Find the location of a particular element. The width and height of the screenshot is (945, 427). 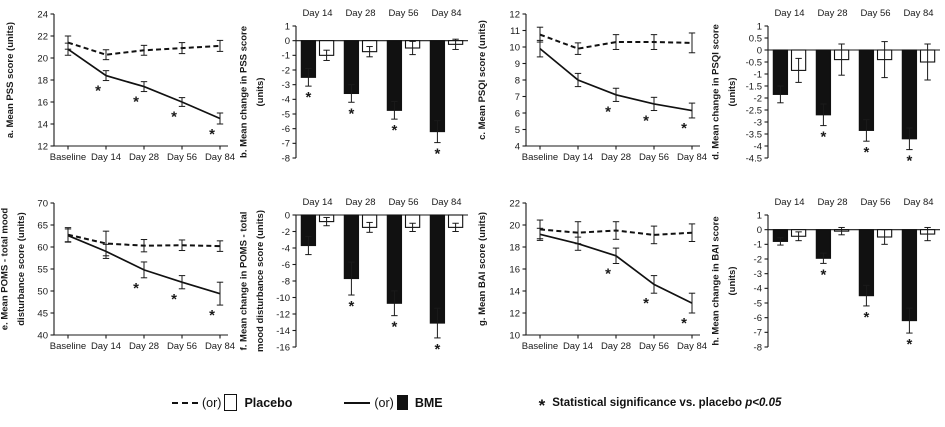

svg-text: 50 is located at coordinates (42, 291).